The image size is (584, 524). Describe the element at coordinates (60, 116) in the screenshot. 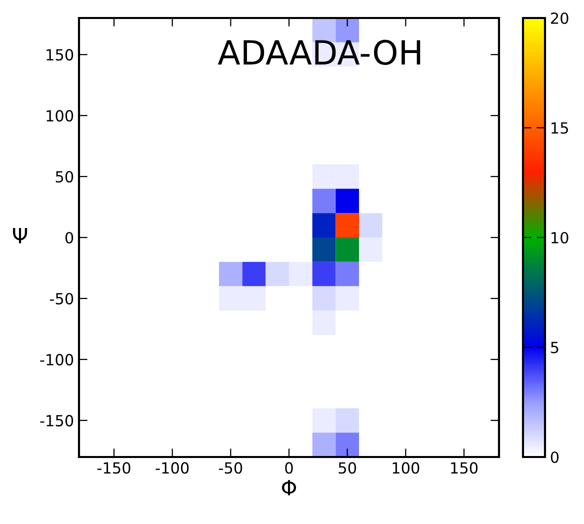

I see `y-tick-label: 100` at that location.